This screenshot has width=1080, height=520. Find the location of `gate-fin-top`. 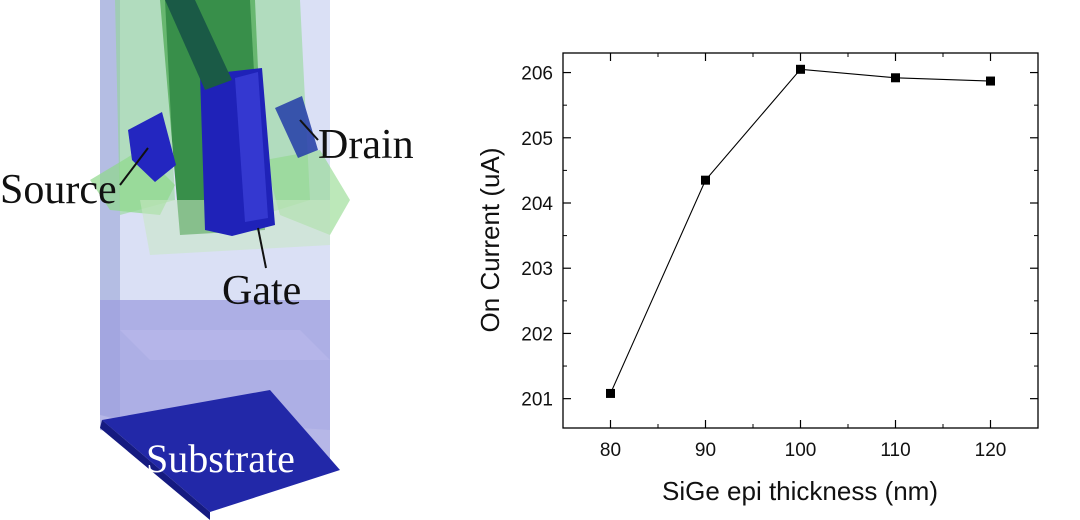

gate-fin-top is located at coordinates (198, 45).